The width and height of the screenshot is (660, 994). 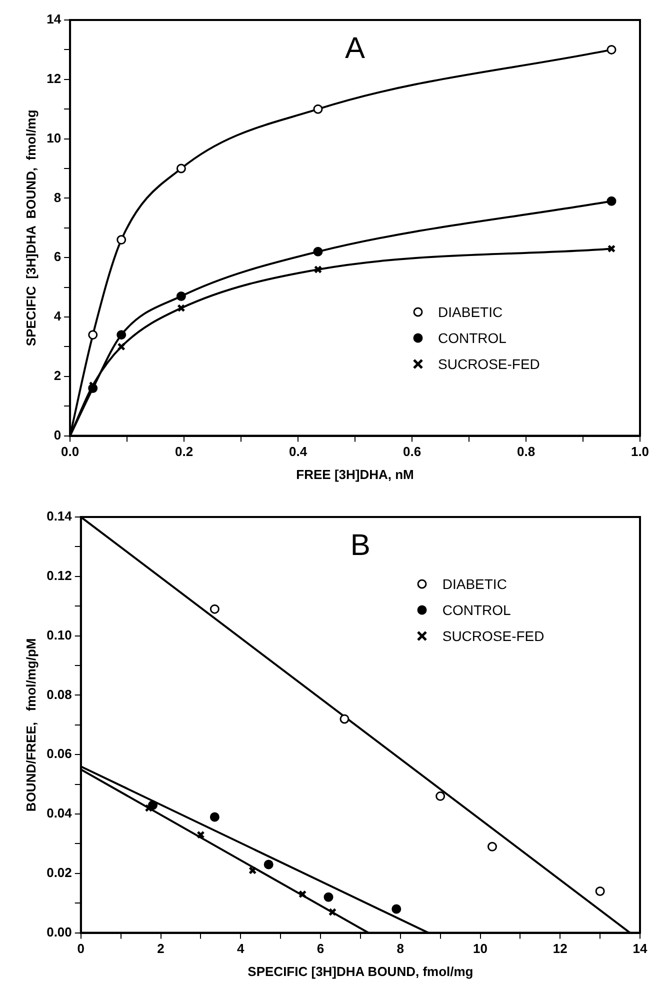 What do you see at coordinates (241, 948) in the screenshot?
I see `x-tick-label: 4` at bounding box center [241, 948].